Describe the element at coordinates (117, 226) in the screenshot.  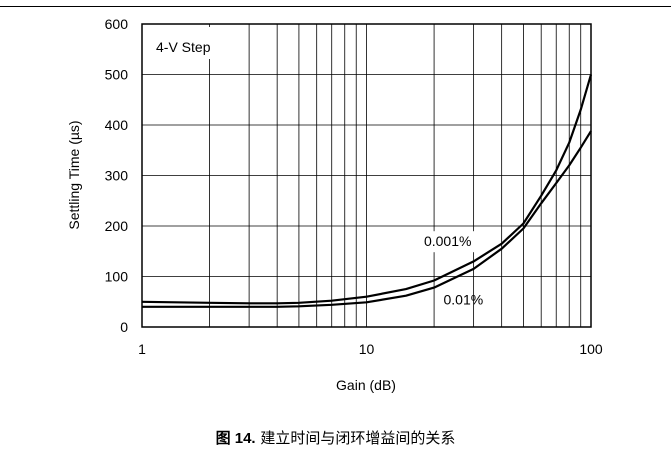
I see `y-tick-label: 200` at that location.